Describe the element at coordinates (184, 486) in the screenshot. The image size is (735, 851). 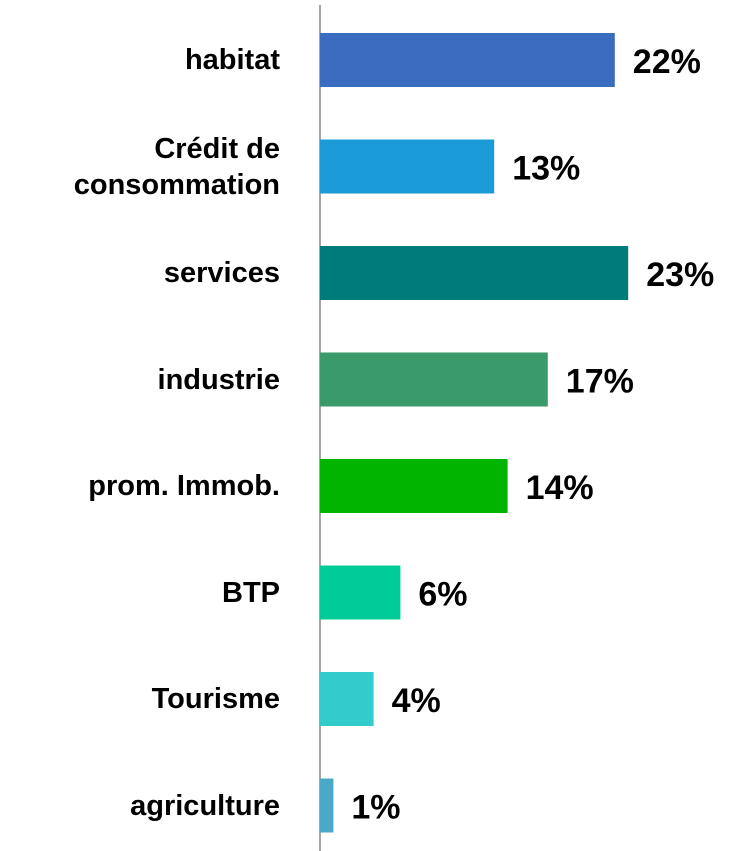
I see `category-label: prom. Immob.` at that location.